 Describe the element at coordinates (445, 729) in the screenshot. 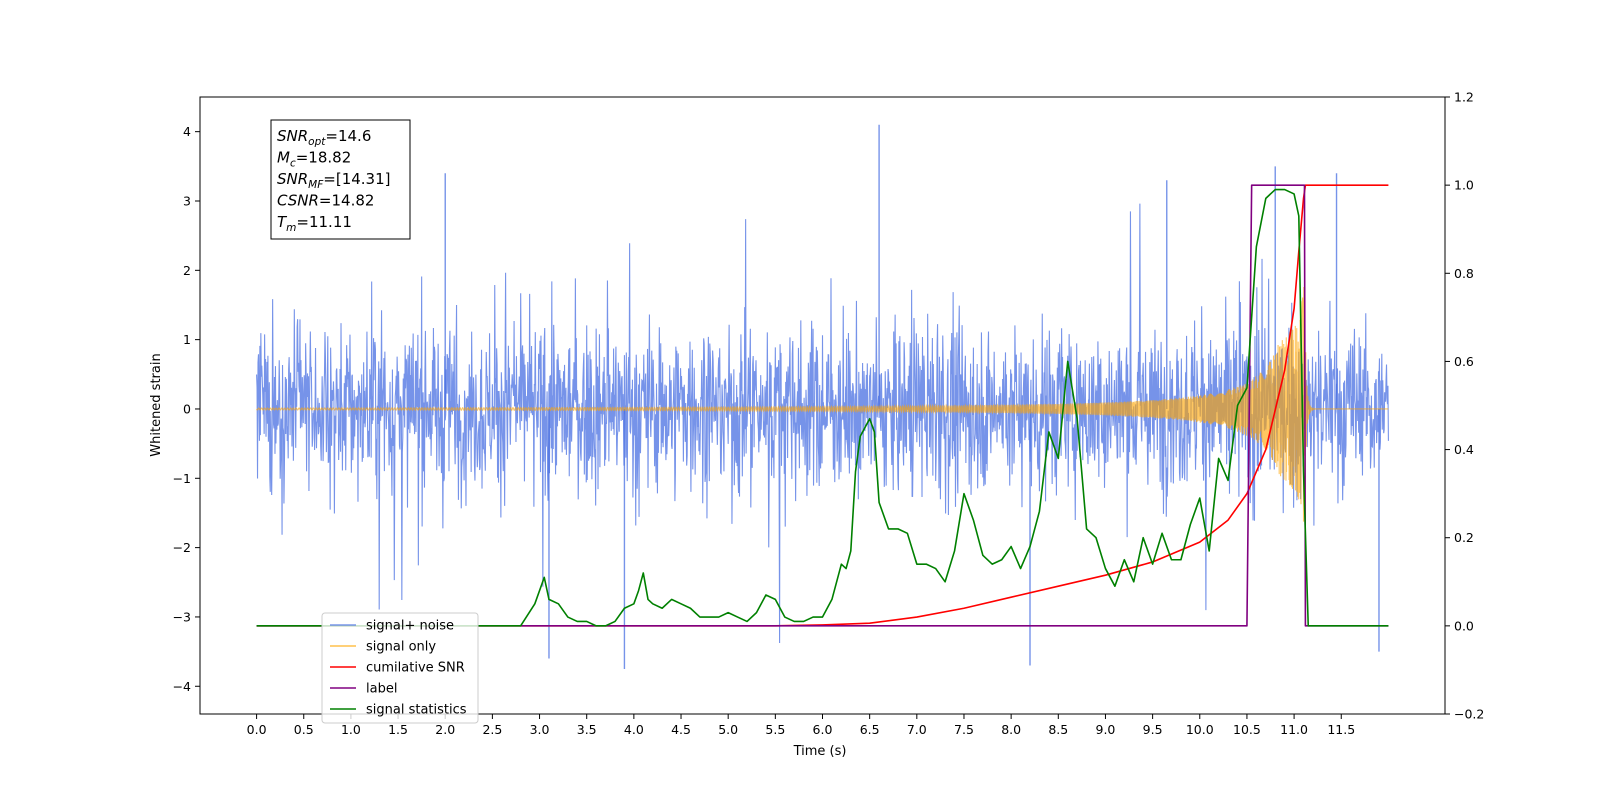

I see `x-tick-label: 2.0` at that location.